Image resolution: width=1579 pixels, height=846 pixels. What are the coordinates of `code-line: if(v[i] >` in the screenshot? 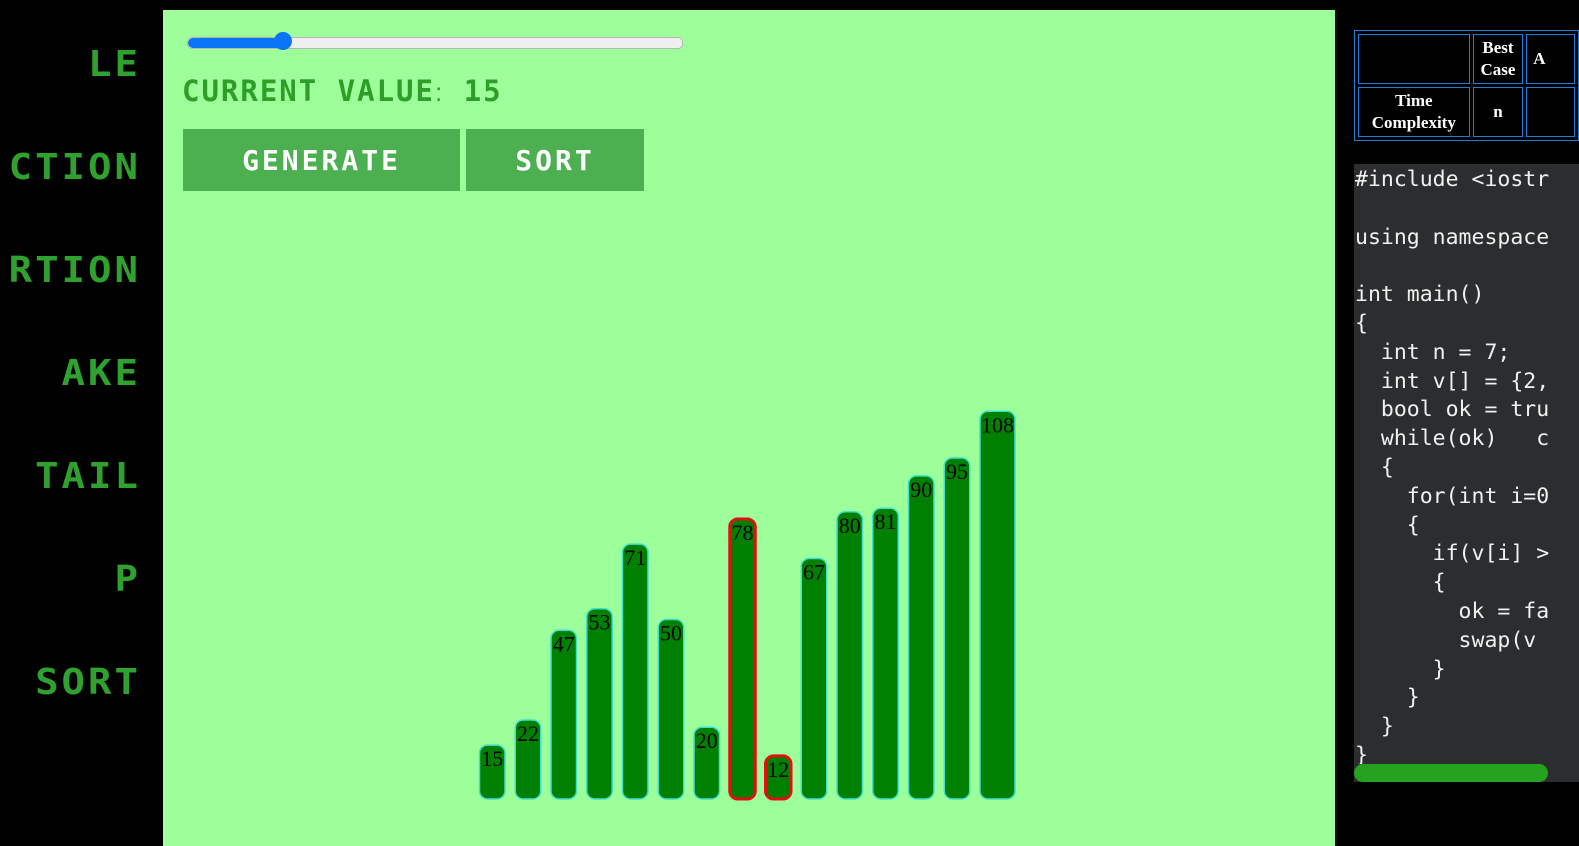 It's located at (1452, 554).